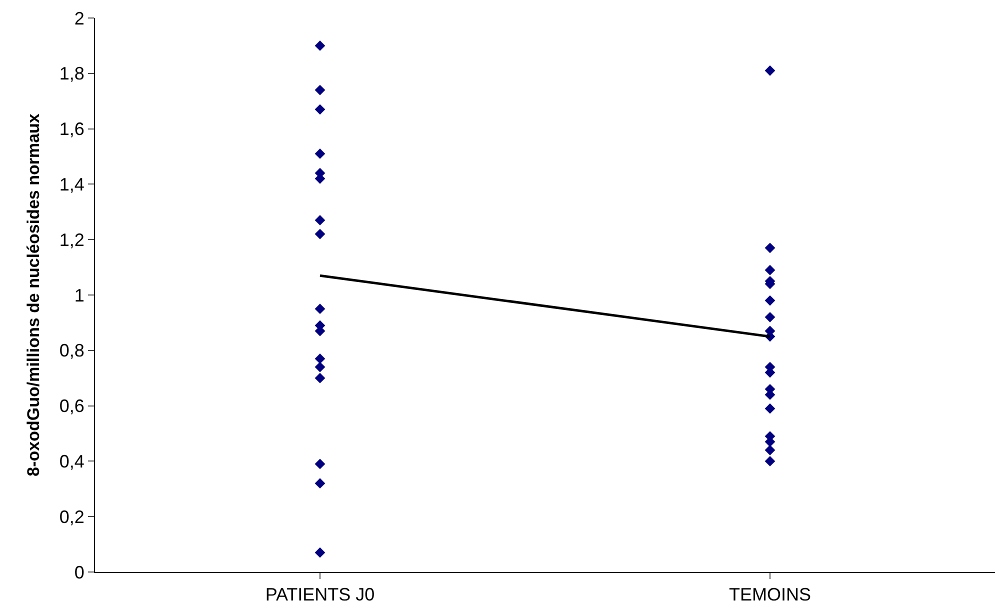 The image size is (999, 612). What do you see at coordinates (320, 594) in the screenshot?
I see `x-tick-label: PATIENTS J0` at bounding box center [320, 594].